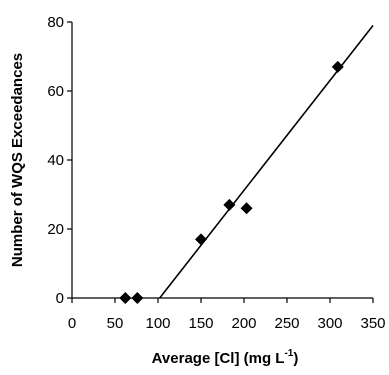 The image size is (389, 375). I want to click on x-tick-label: 200, so click(243, 323).